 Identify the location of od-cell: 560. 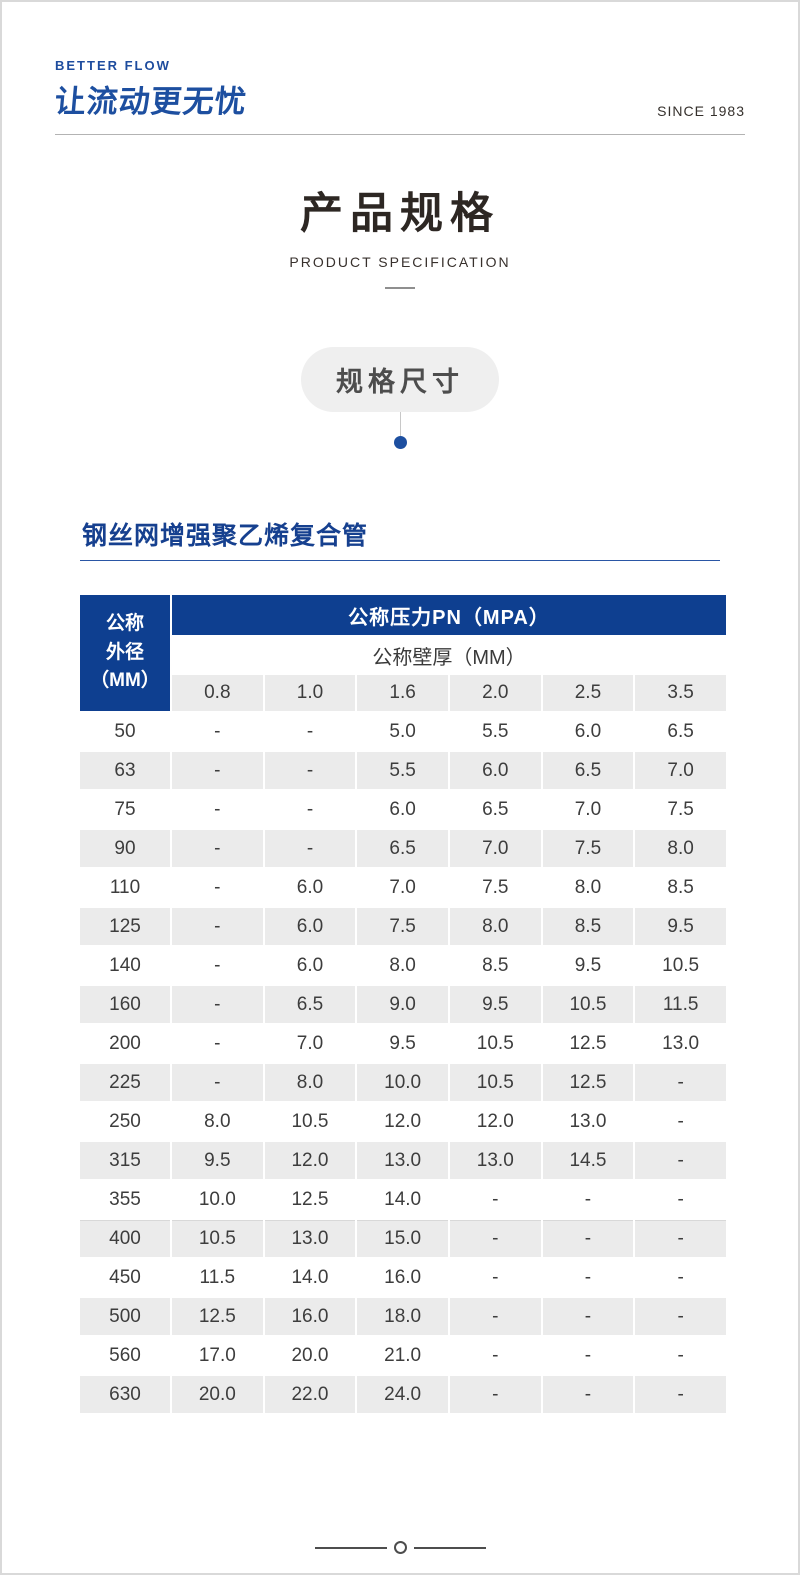
(125, 1355).